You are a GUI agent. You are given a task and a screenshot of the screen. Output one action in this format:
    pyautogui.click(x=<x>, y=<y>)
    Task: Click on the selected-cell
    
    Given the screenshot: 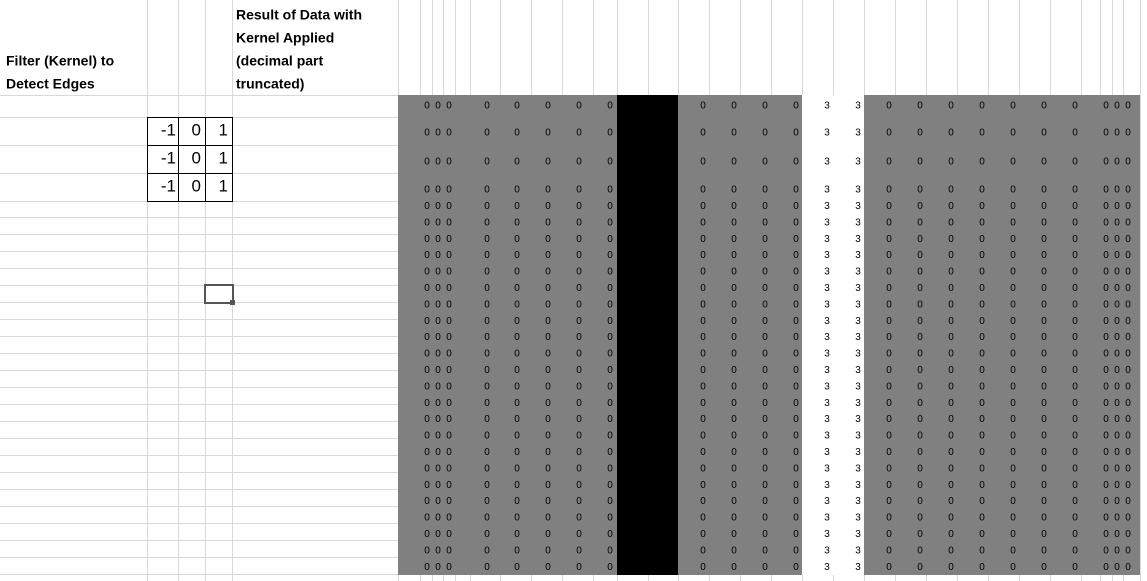 What is the action you would take?
    pyautogui.click(x=219, y=294)
    